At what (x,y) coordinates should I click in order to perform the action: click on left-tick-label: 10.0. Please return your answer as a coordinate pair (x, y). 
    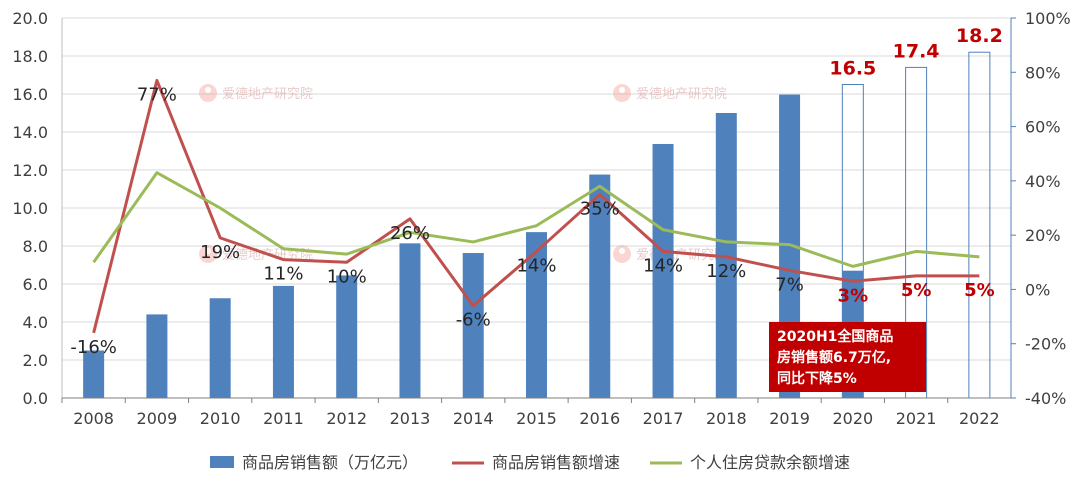
    Looking at the image, I should click on (30, 208).